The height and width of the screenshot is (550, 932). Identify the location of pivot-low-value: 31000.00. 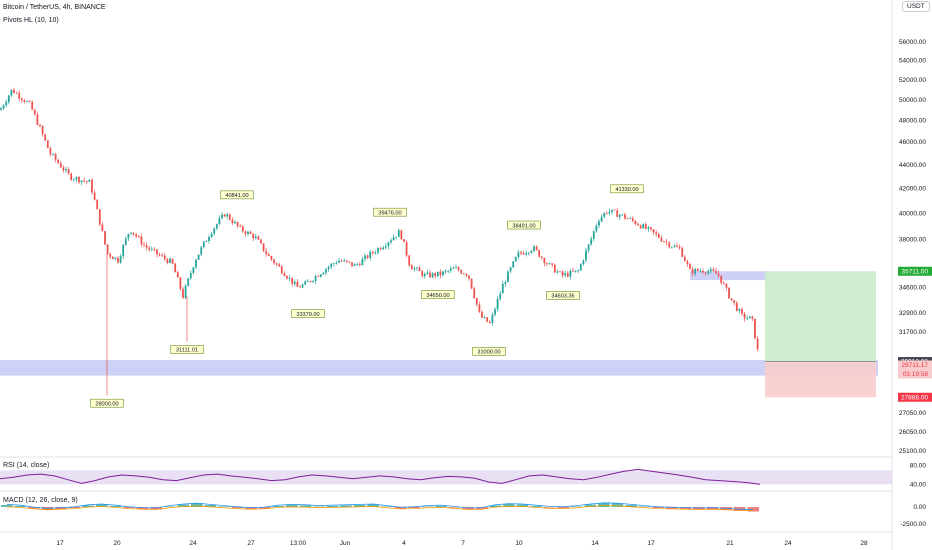
(488, 353).